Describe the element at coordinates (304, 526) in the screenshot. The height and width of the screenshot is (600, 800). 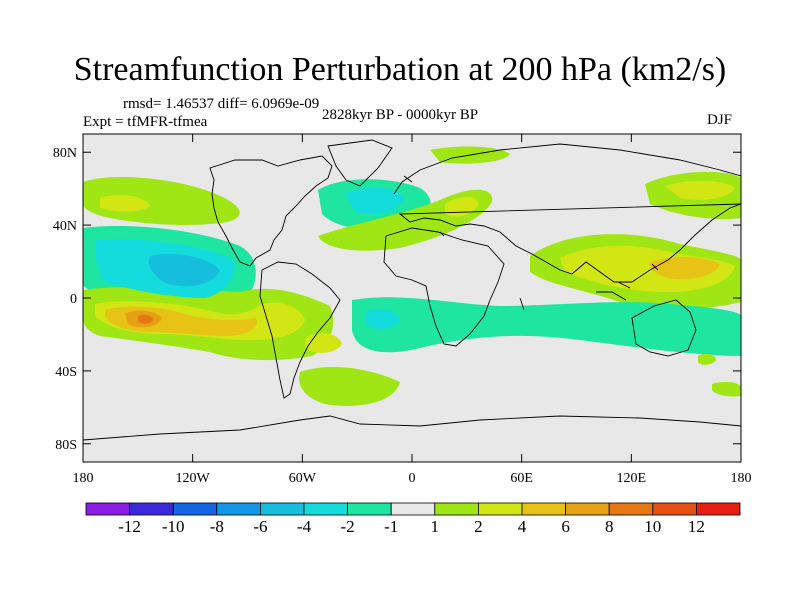
I see `colorbar-label: -4` at that location.